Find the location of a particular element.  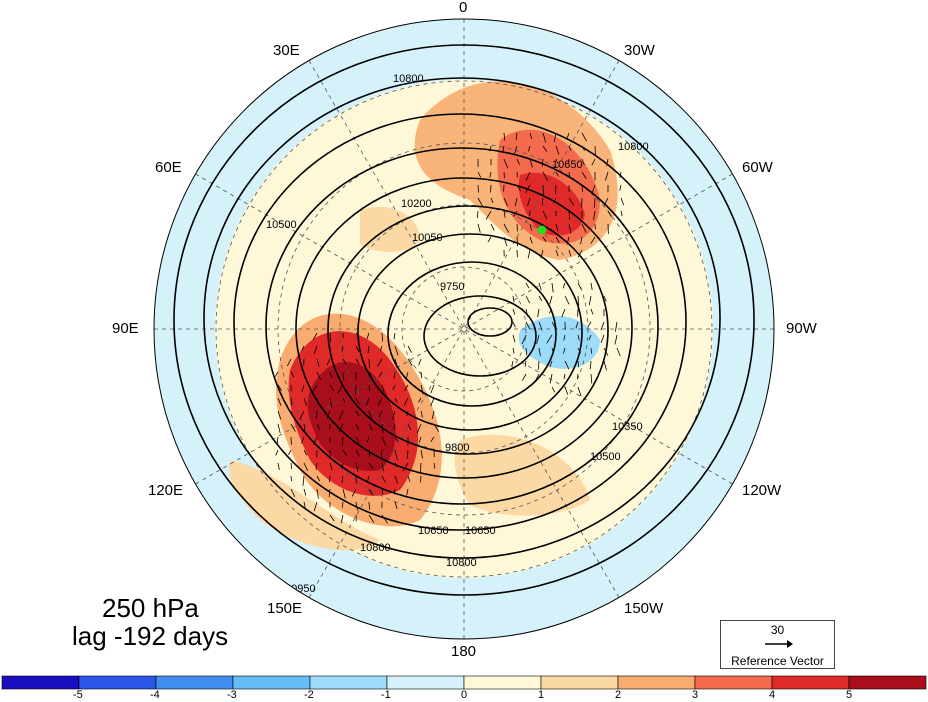

colorbar-tick-label: -1 is located at coordinates (386, 695).